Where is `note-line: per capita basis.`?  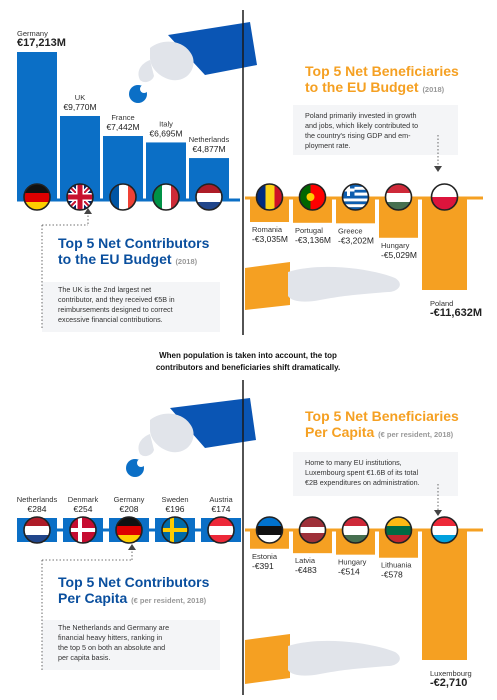 note-line: per capita basis. is located at coordinates (84, 657).